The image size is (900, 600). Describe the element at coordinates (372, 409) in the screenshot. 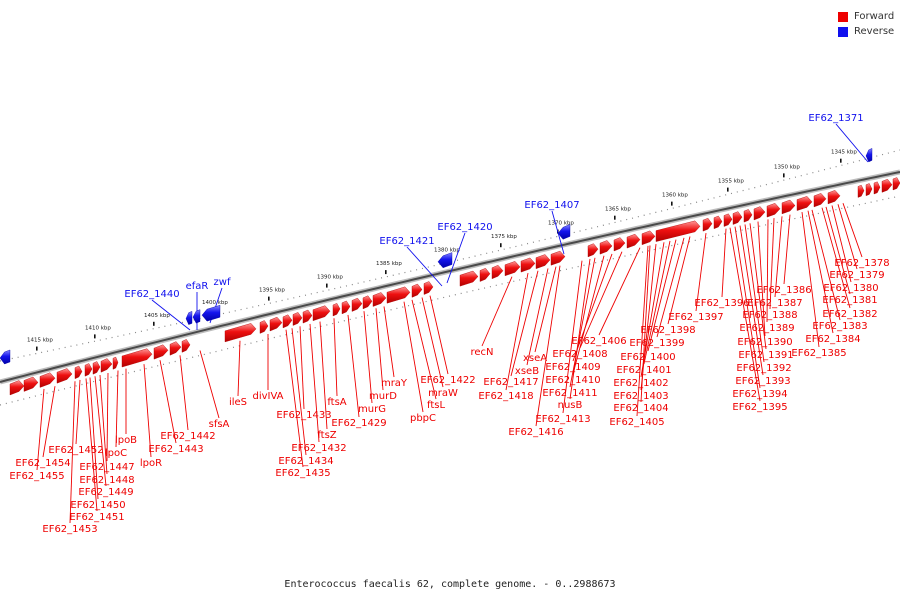

I see `gene-label-murg: murG` at that location.